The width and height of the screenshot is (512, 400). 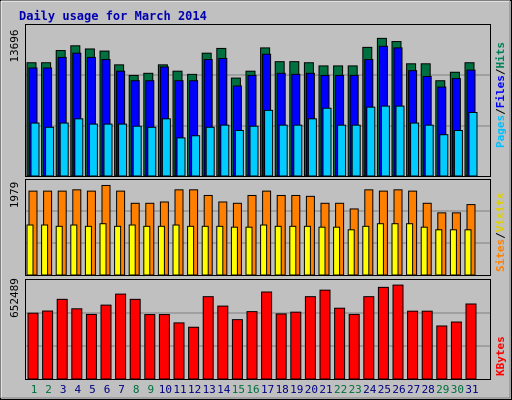 I want to click on chart-title: Daily usage for March 2014, so click(x=113, y=16).